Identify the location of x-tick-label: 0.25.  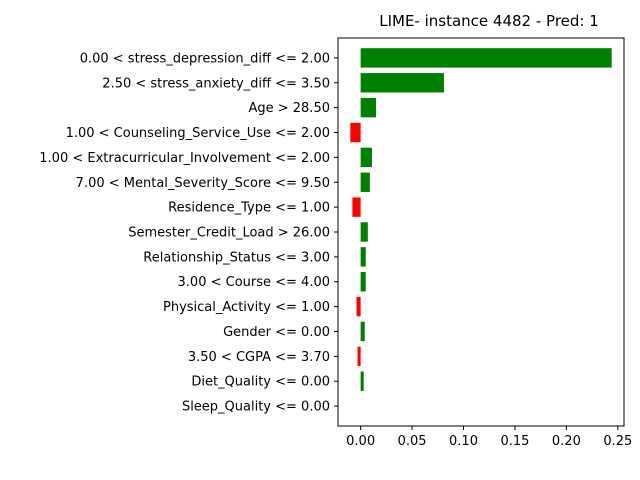
(617, 441).